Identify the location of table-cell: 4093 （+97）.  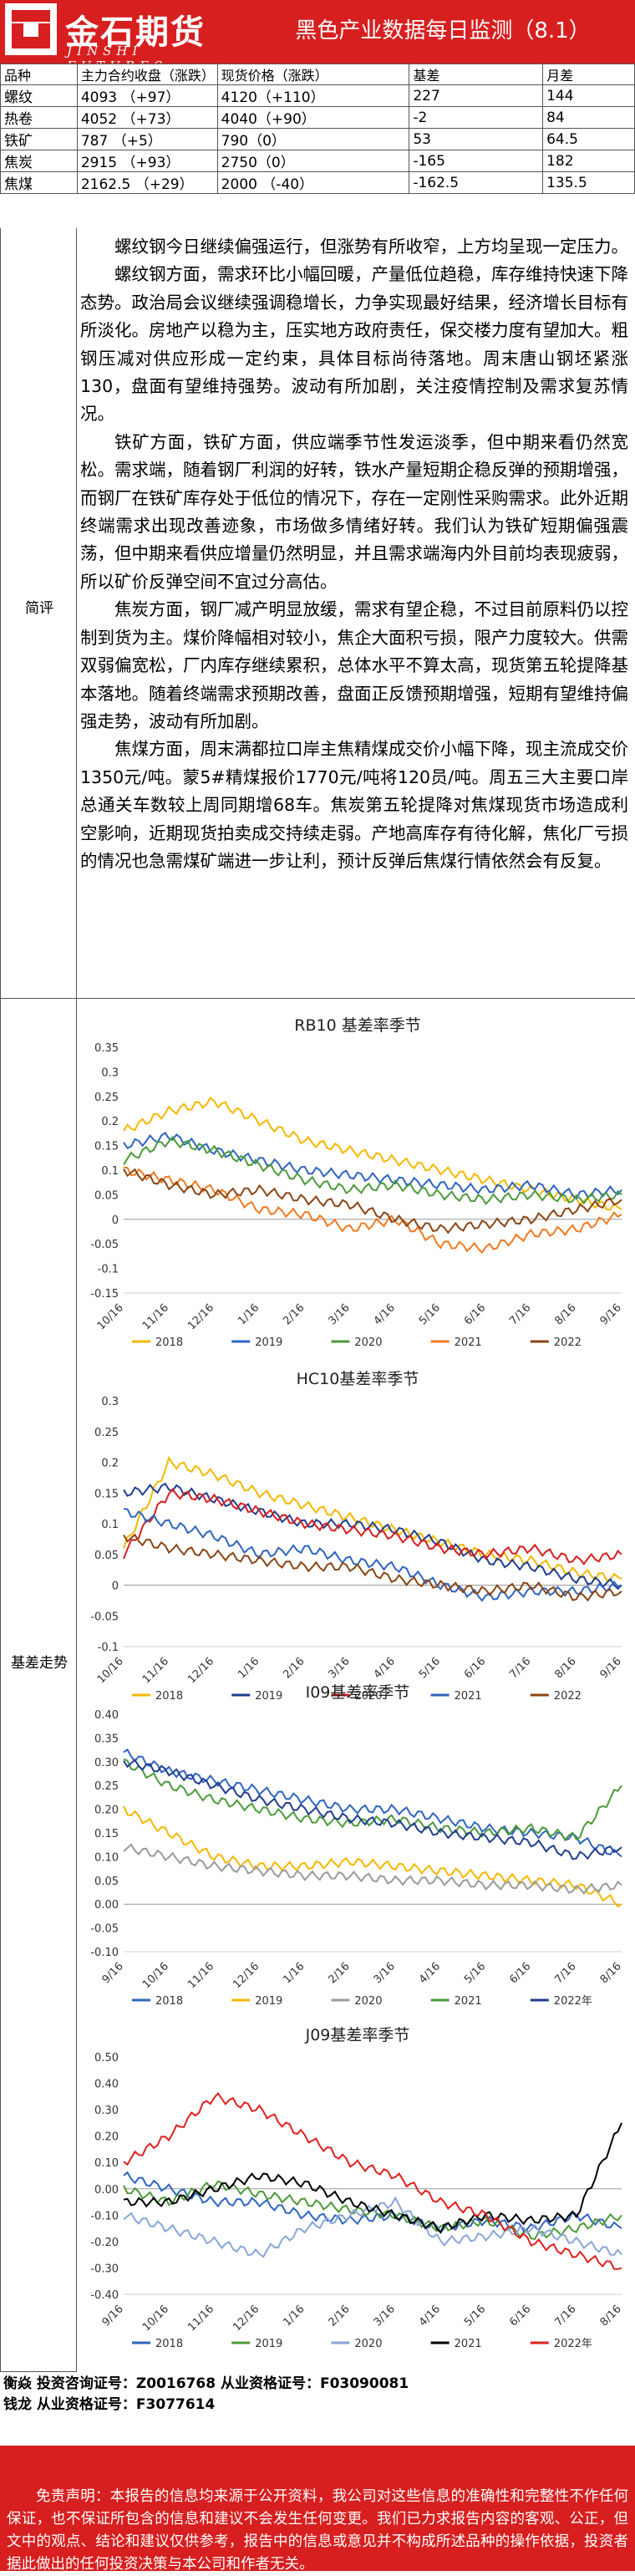
(147, 95).